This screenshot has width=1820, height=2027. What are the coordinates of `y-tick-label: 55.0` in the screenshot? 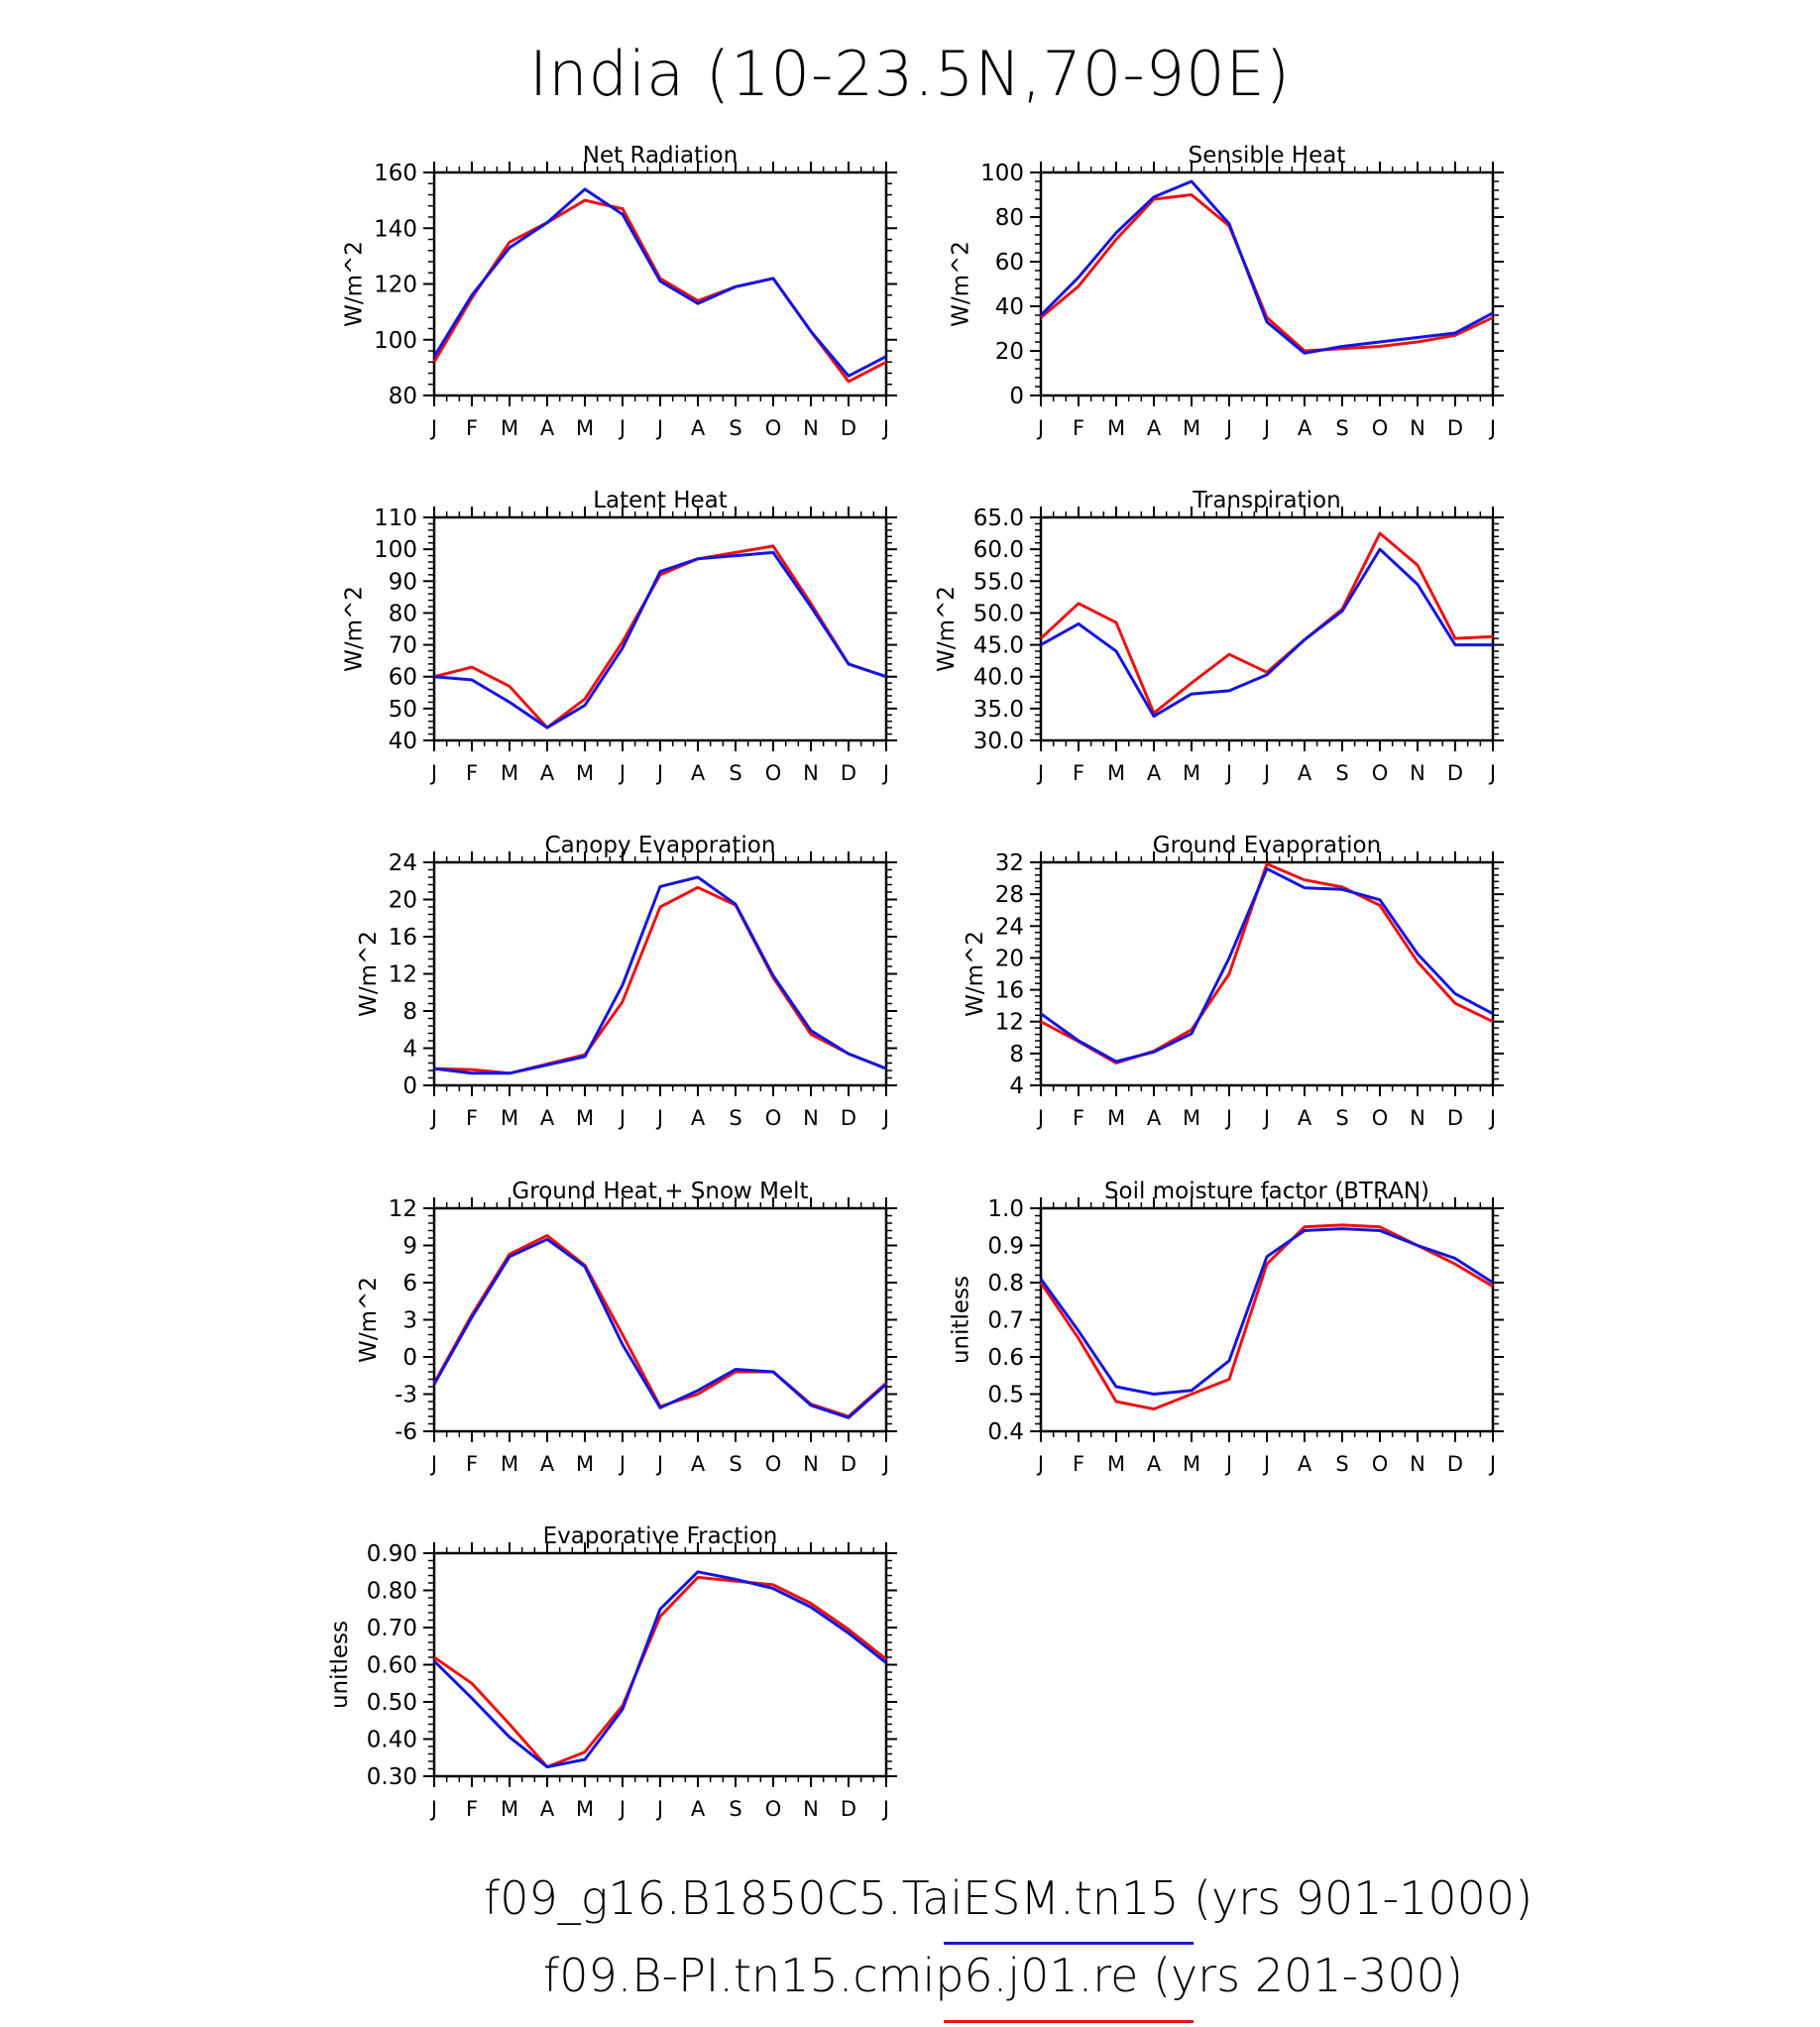 It's located at (998, 582).